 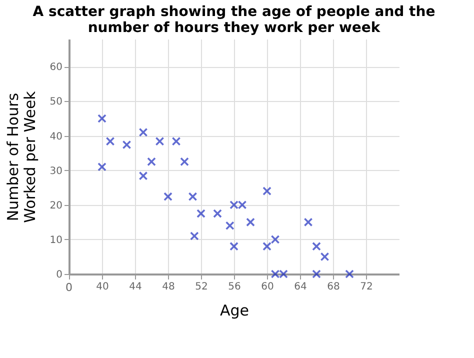 What do you see at coordinates (56, 206) in the screenshot?
I see `y-tick-label: 20` at bounding box center [56, 206].